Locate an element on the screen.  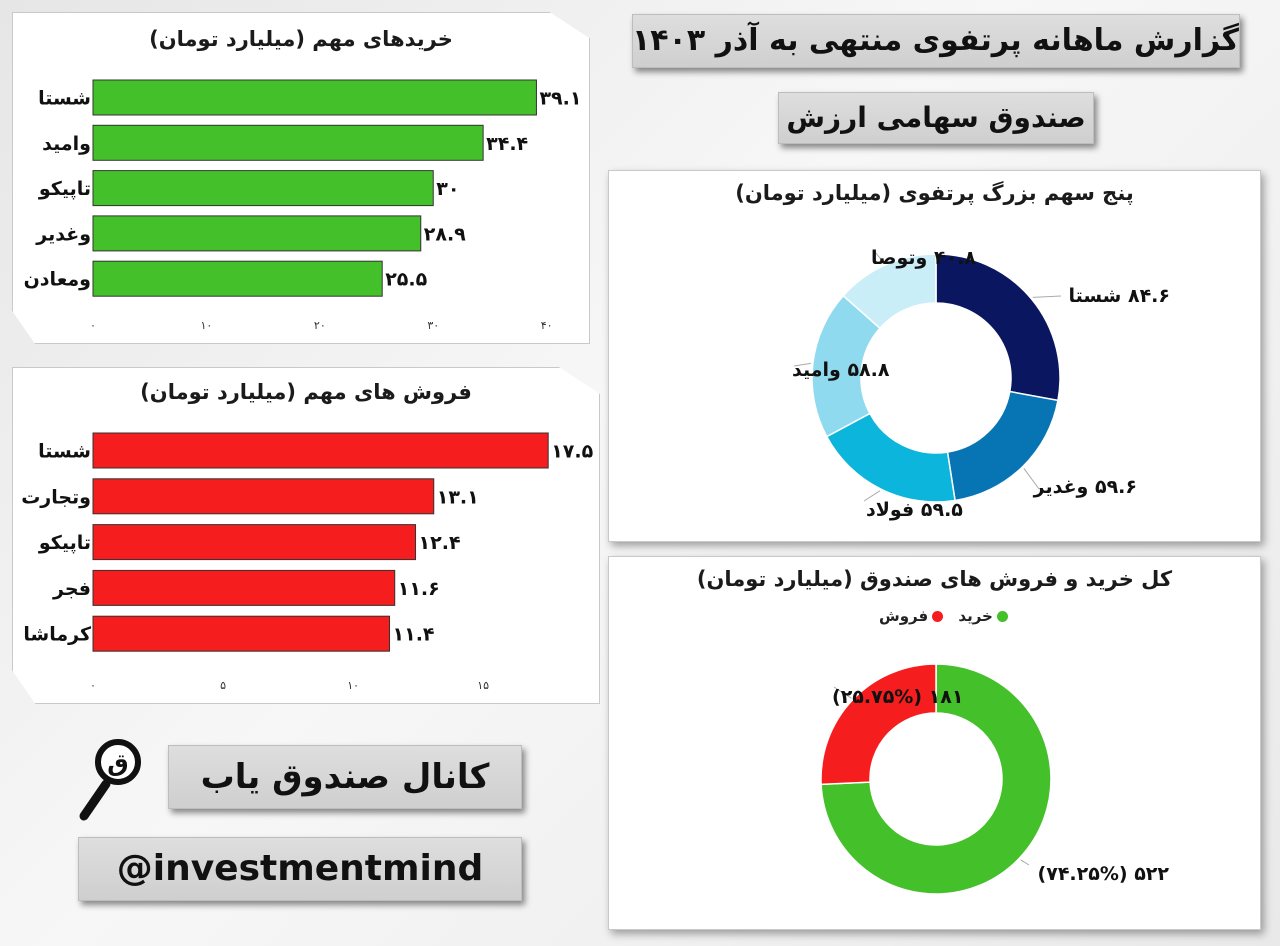
buy-sell-legend: خرید فروش is located at coordinates (945, 616).